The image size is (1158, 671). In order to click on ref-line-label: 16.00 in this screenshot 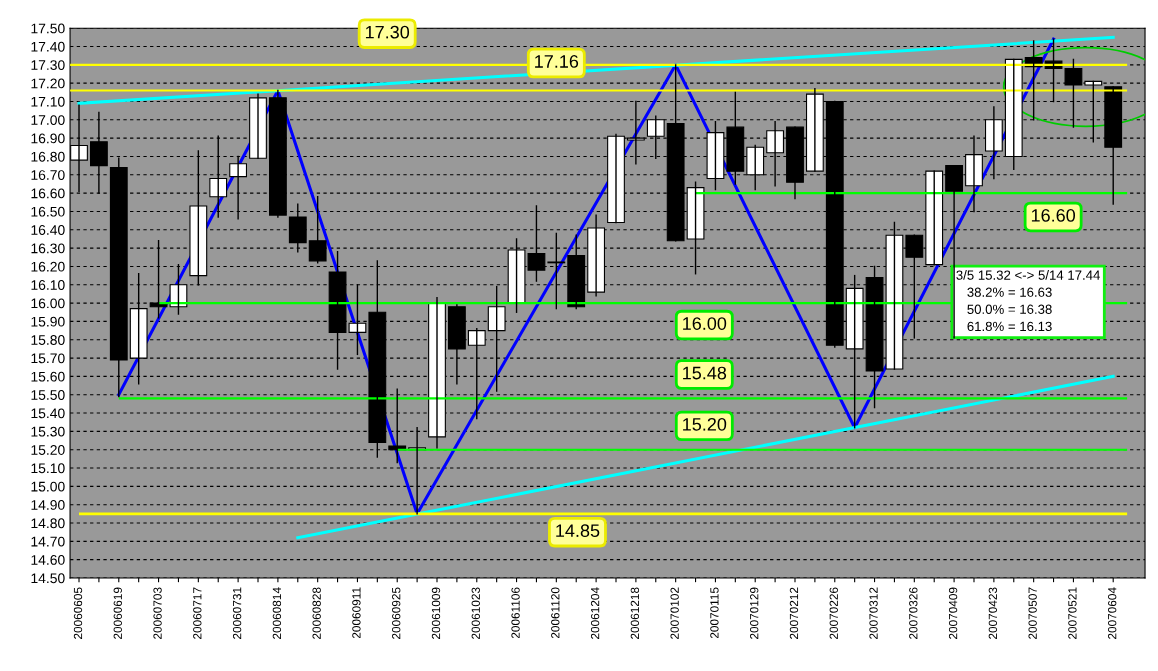, I will do `click(705, 323)`.